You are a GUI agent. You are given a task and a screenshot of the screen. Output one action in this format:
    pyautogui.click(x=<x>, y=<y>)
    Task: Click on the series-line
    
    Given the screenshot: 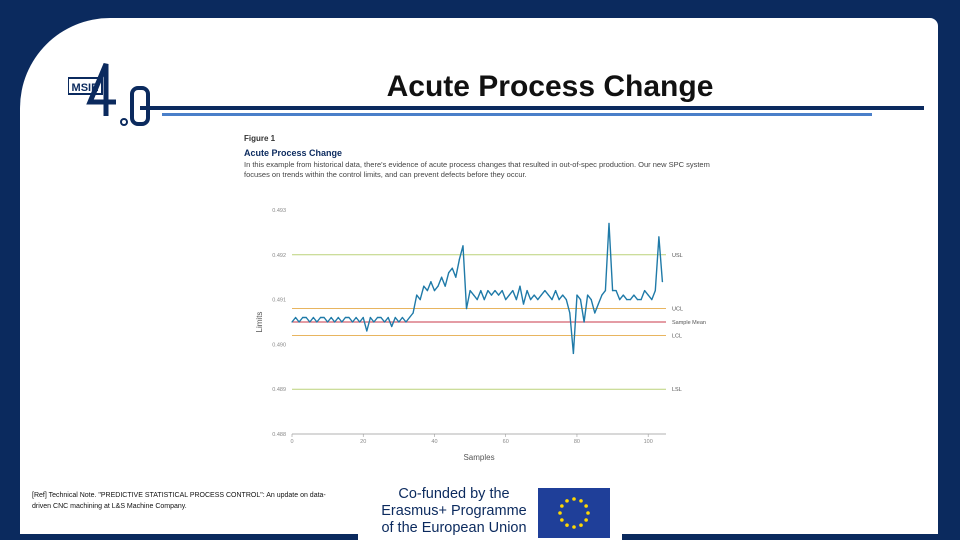 What is the action you would take?
    pyautogui.click(x=477, y=288)
    